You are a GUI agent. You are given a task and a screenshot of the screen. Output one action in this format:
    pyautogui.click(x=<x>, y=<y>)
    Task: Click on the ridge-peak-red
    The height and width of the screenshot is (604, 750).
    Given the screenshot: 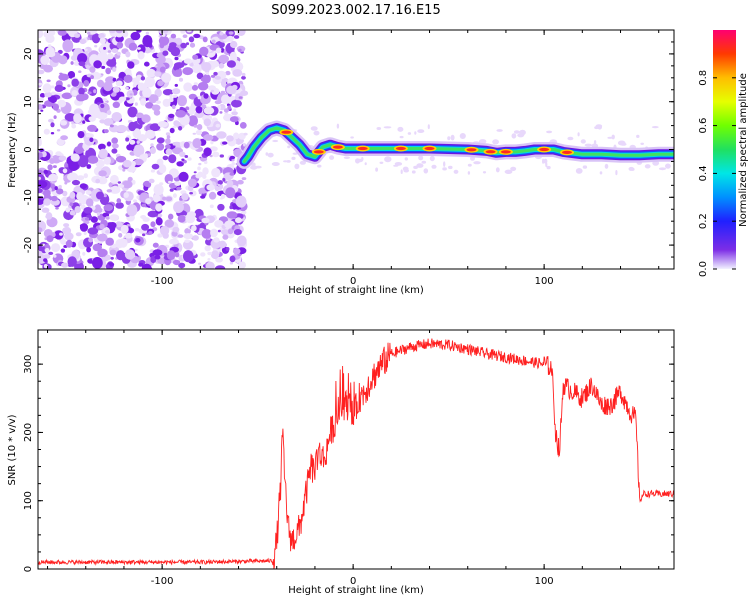 What is the action you would take?
    pyautogui.click(x=544, y=149)
    